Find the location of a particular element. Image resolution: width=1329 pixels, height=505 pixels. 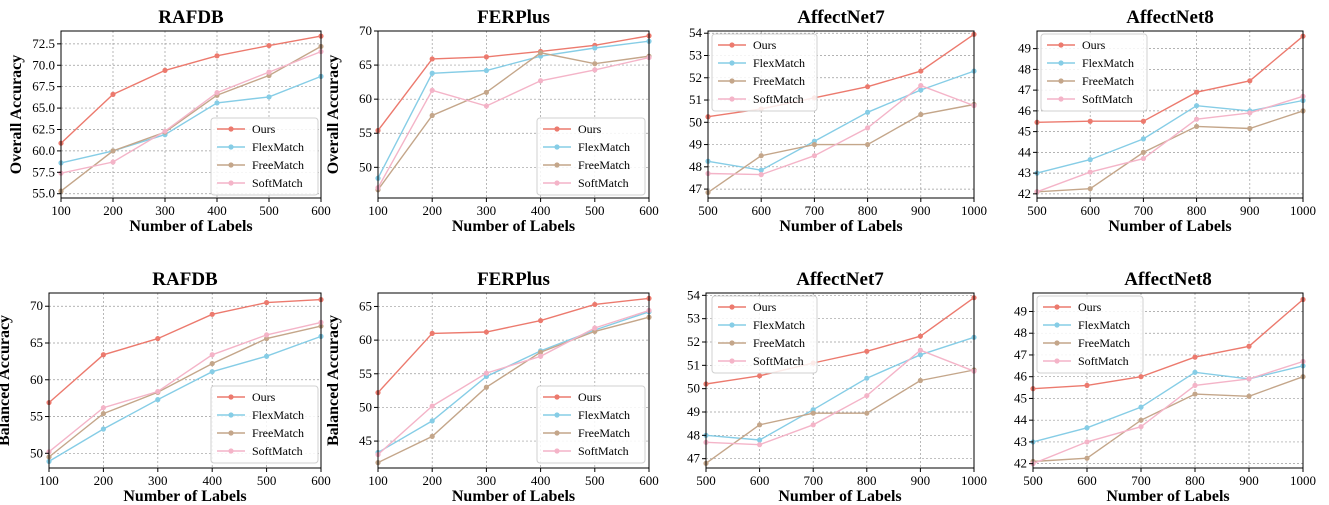

y-tick-label: 46 is located at coordinates (1021, 376).